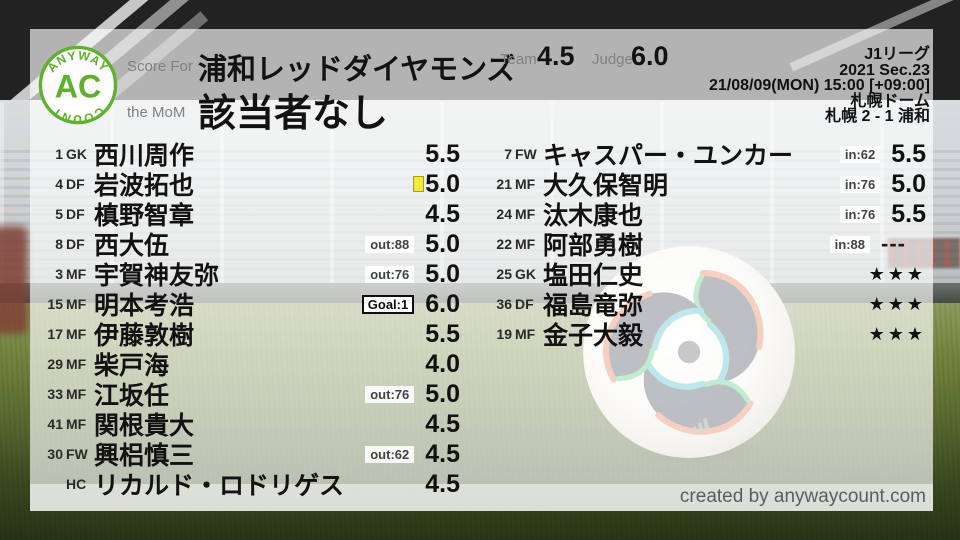 The height and width of the screenshot is (540, 960). What do you see at coordinates (132, 396) in the screenshot?
I see `player-name: 江坂任` at bounding box center [132, 396].